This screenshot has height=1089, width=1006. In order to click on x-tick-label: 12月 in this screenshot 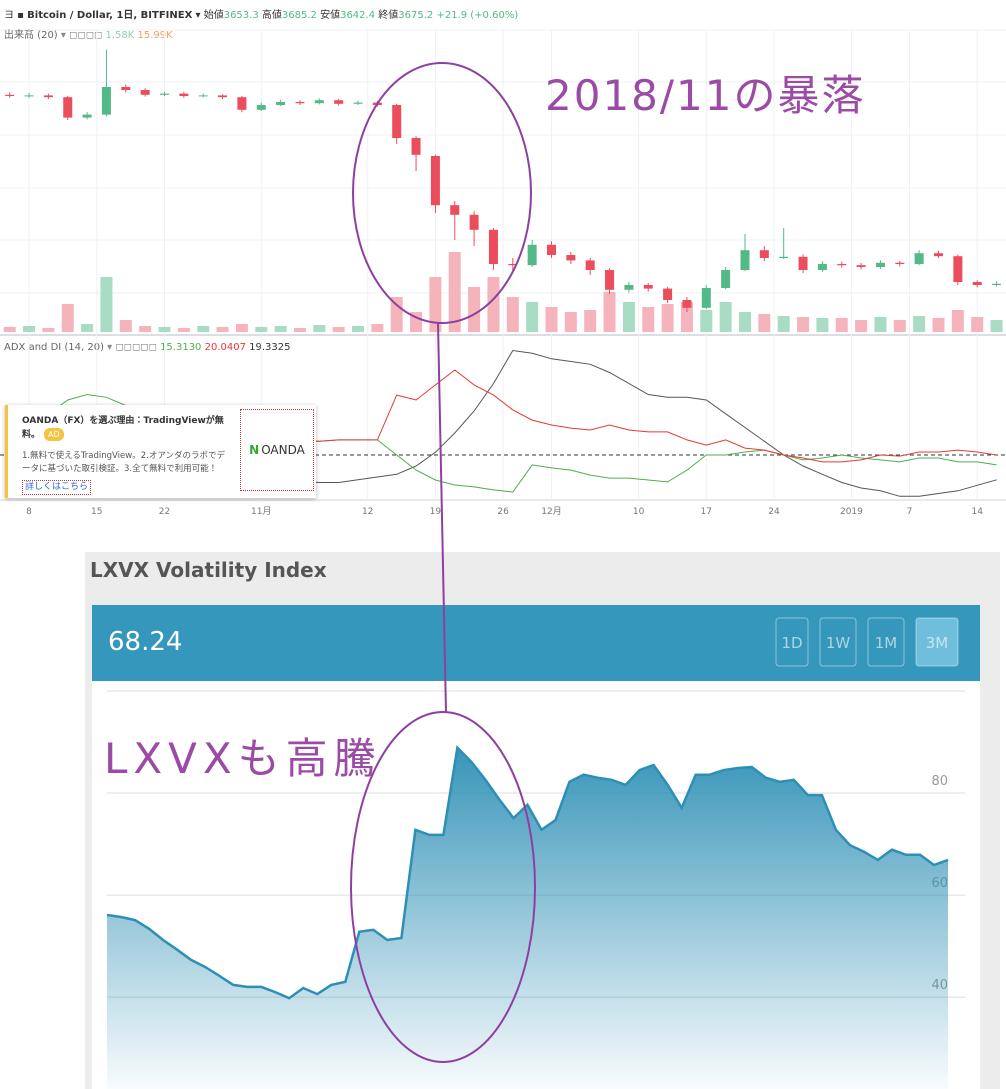, I will do `click(551, 511)`.